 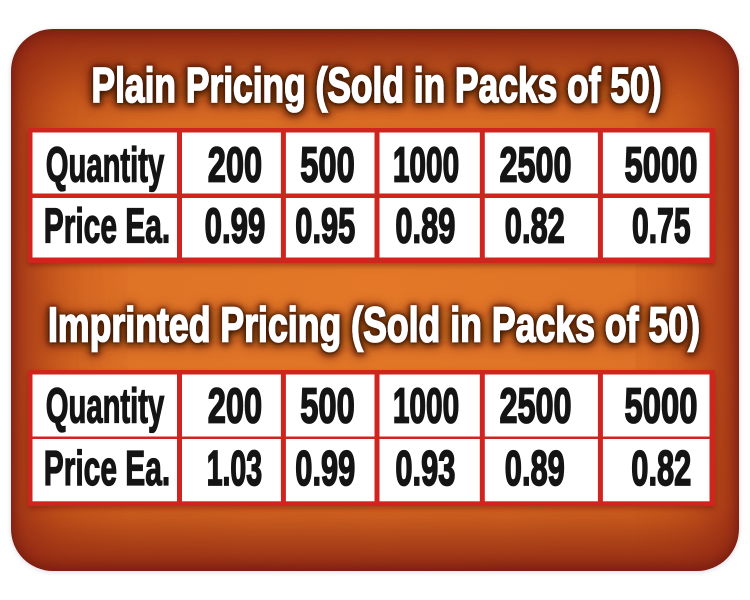 I want to click on svg-text: 0.93, so click(x=425, y=468).